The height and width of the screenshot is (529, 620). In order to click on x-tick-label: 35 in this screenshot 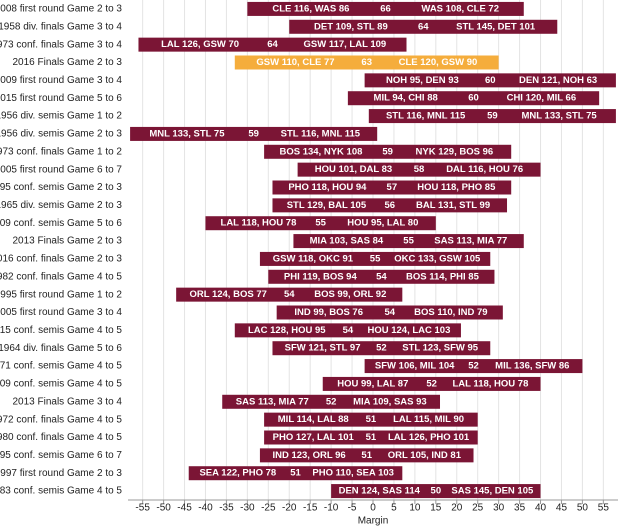, I will do `click(520, 508)`.